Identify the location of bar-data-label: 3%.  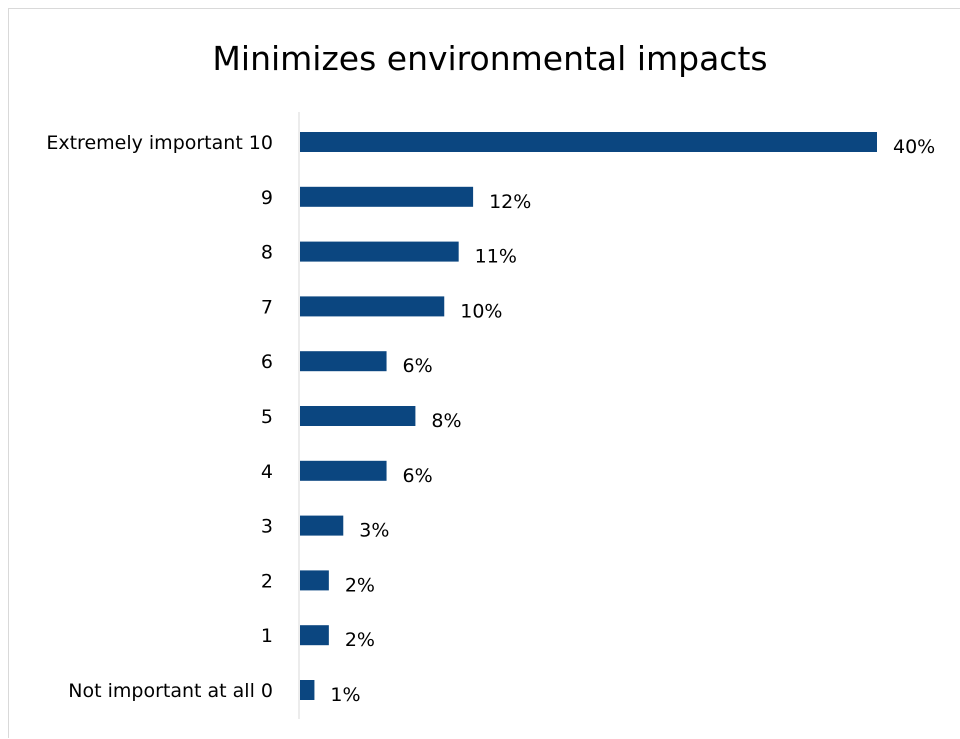
(374, 531).